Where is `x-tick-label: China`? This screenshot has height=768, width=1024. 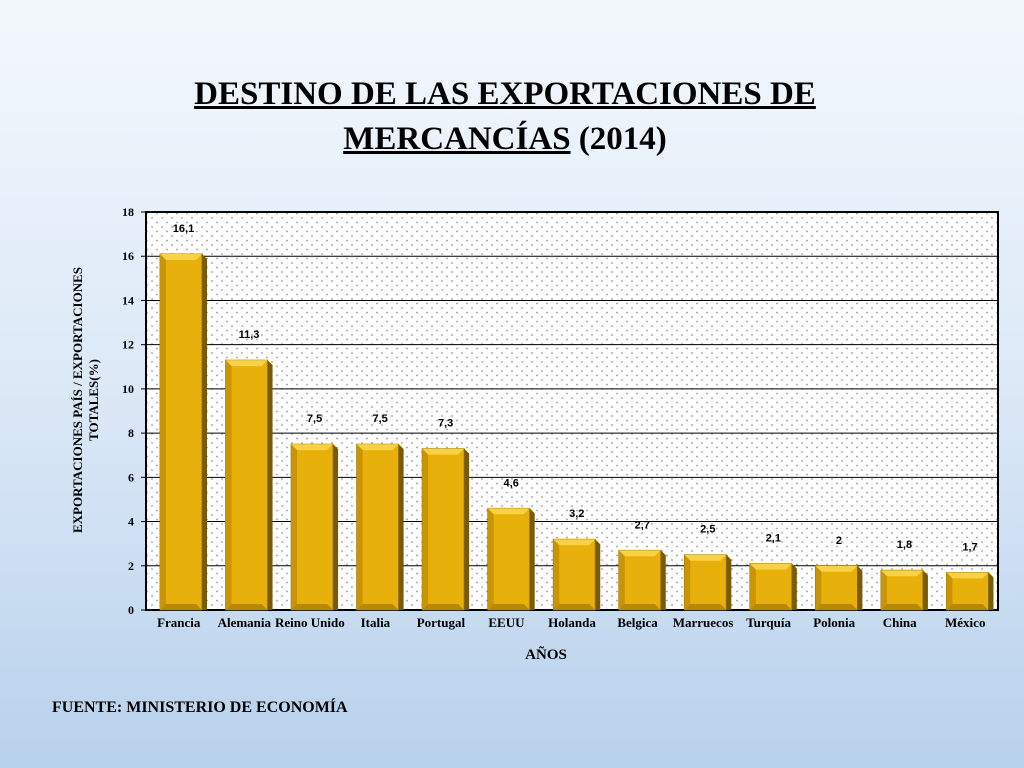 x-tick-label: China is located at coordinates (900, 622).